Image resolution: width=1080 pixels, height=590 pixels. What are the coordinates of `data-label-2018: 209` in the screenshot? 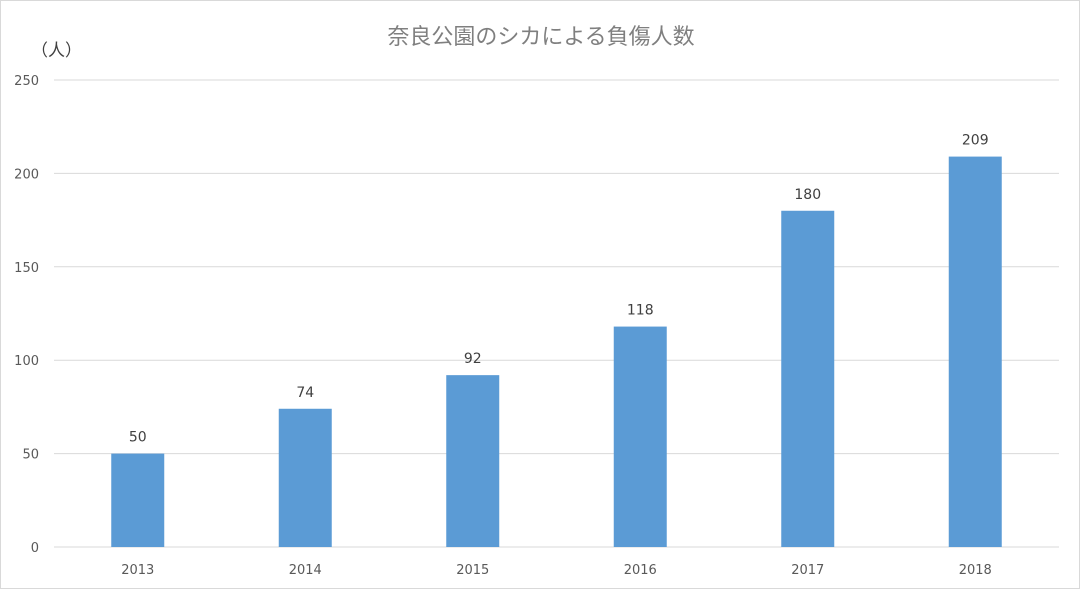 It's located at (975, 141).